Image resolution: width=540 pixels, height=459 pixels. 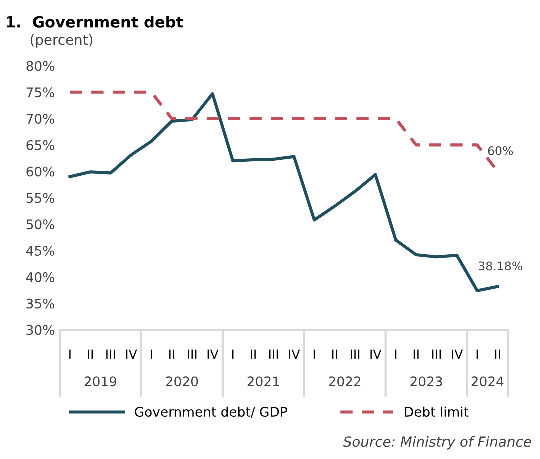 I want to click on text: 2023, so click(x=426, y=381).